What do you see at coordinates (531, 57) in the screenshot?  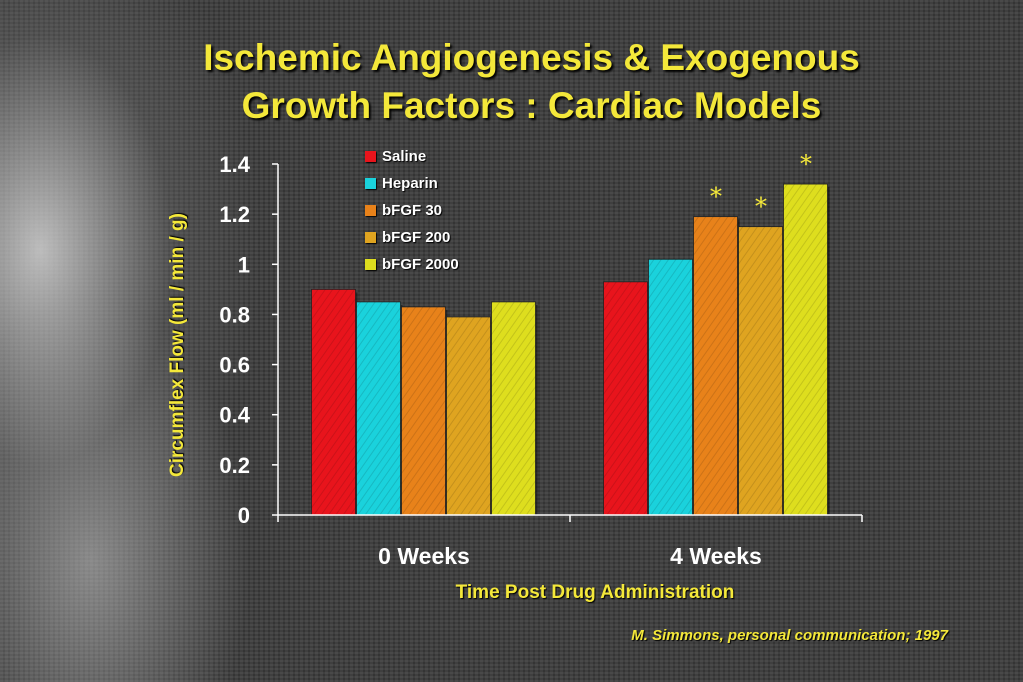 I see `title-line-1: Ischemic Angiogenesis & Exogenous` at bounding box center [531, 57].